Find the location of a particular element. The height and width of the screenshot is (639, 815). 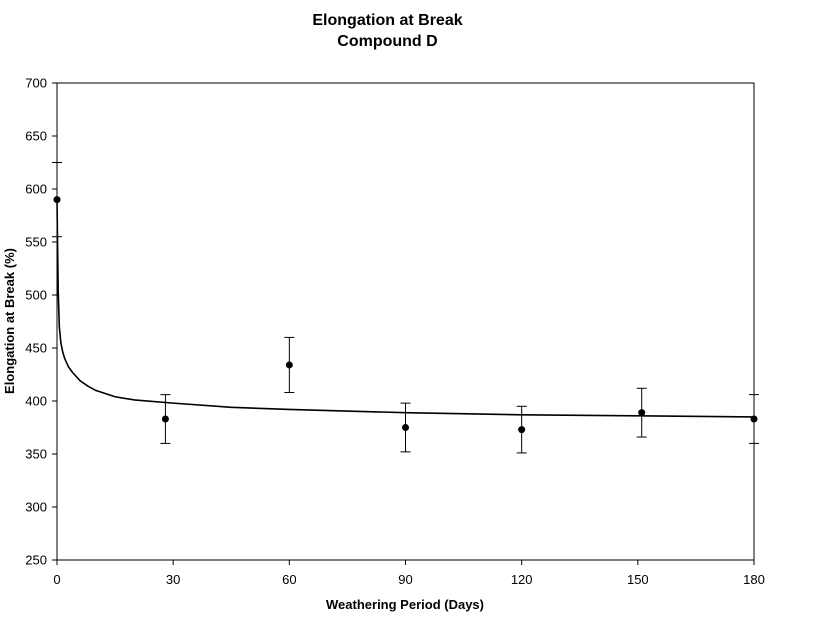

chart-title-block: Elongation at Break Compound D is located at coordinates (387, 31).